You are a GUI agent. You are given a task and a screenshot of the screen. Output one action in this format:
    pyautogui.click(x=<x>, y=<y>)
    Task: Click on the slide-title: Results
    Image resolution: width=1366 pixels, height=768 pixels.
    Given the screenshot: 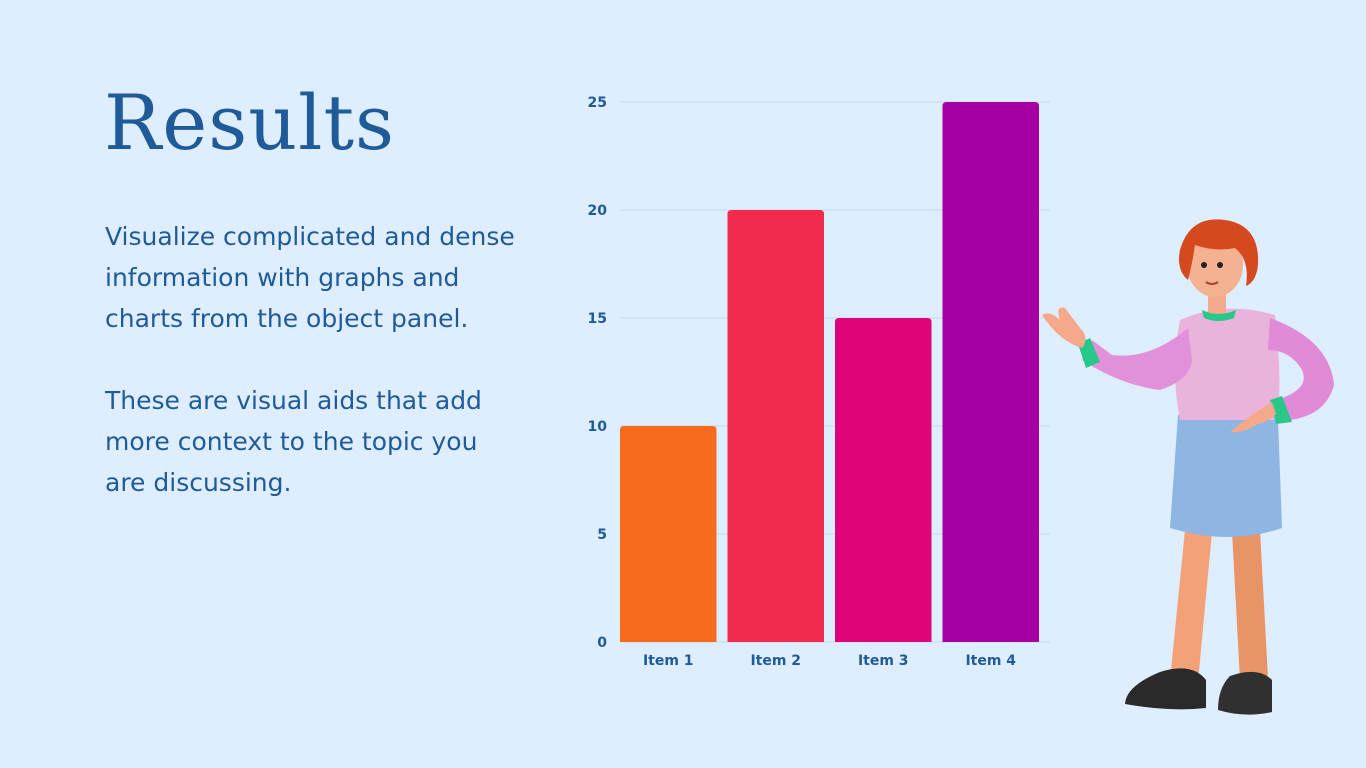 What is the action you would take?
    pyautogui.click(x=249, y=122)
    